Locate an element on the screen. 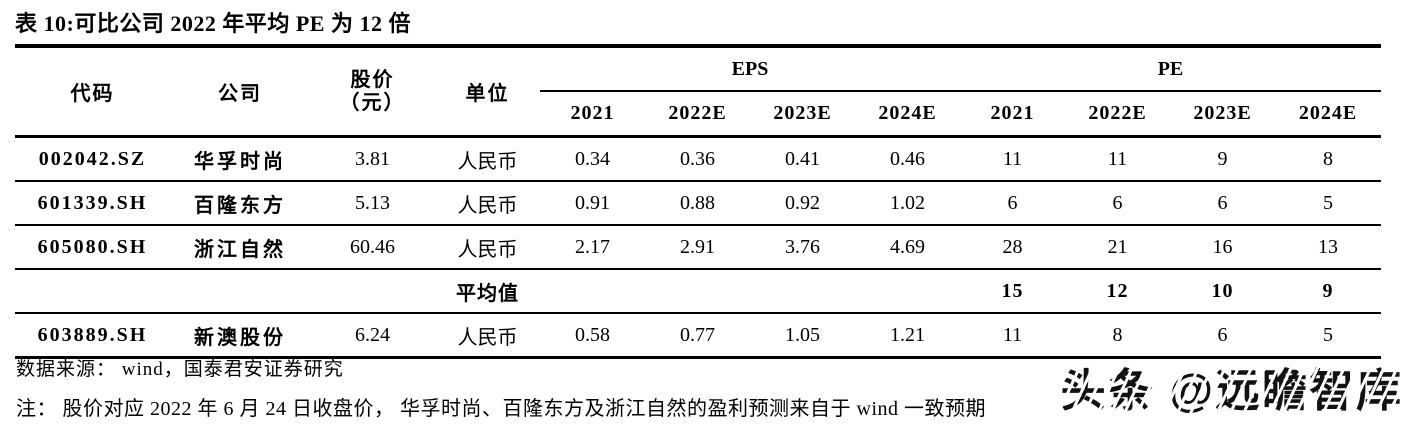  col-header-price-line2: （元） is located at coordinates (372, 102).